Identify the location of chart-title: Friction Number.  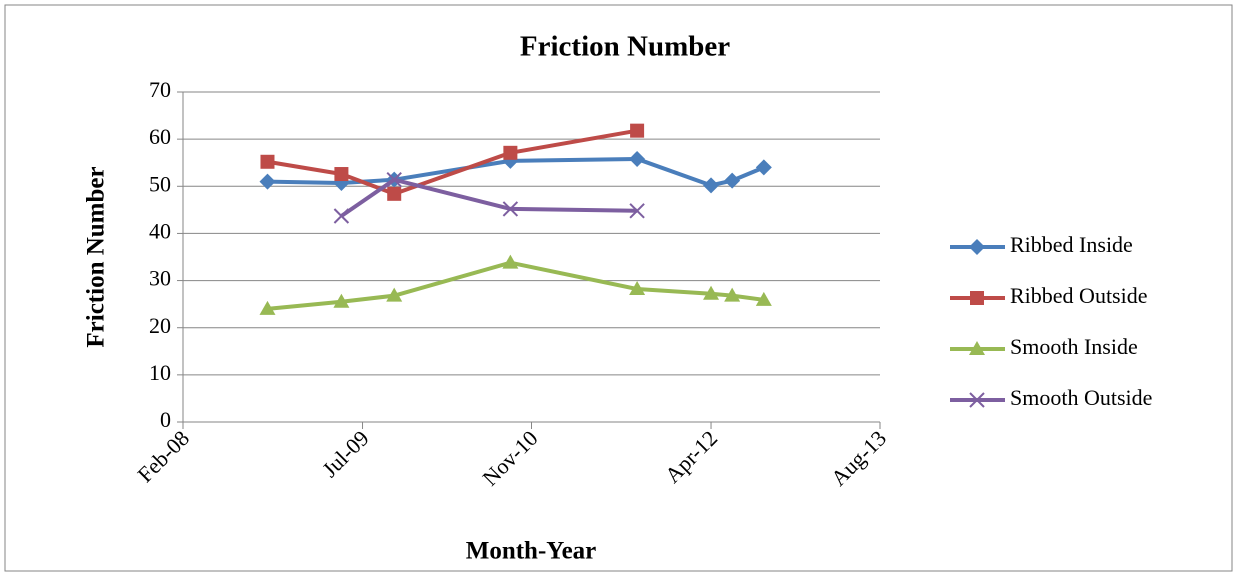
(625, 47).